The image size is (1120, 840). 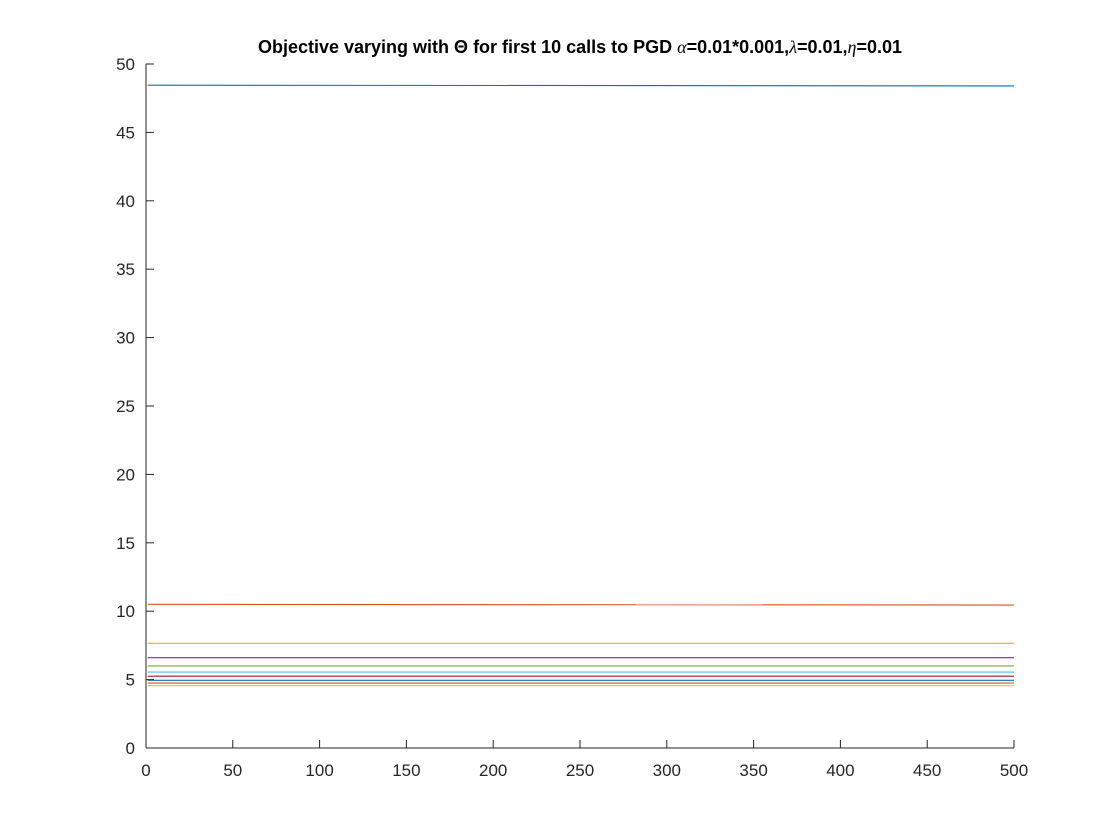 I want to click on title-part: η, so click(x=852, y=47).